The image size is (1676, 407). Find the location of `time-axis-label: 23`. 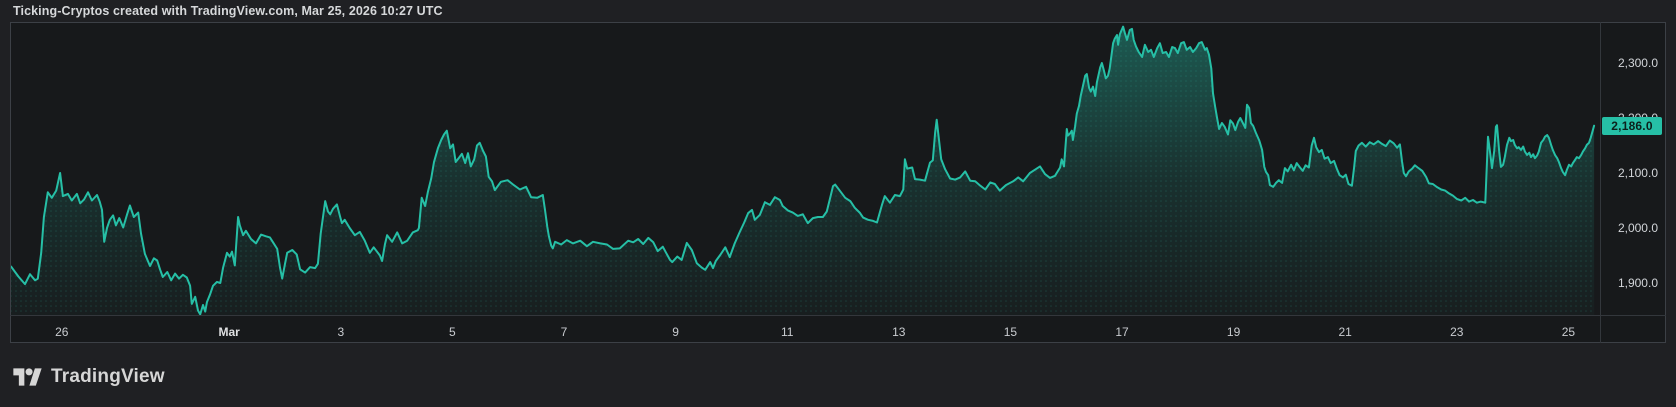

time-axis-label: 23 is located at coordinates (1457, 332).